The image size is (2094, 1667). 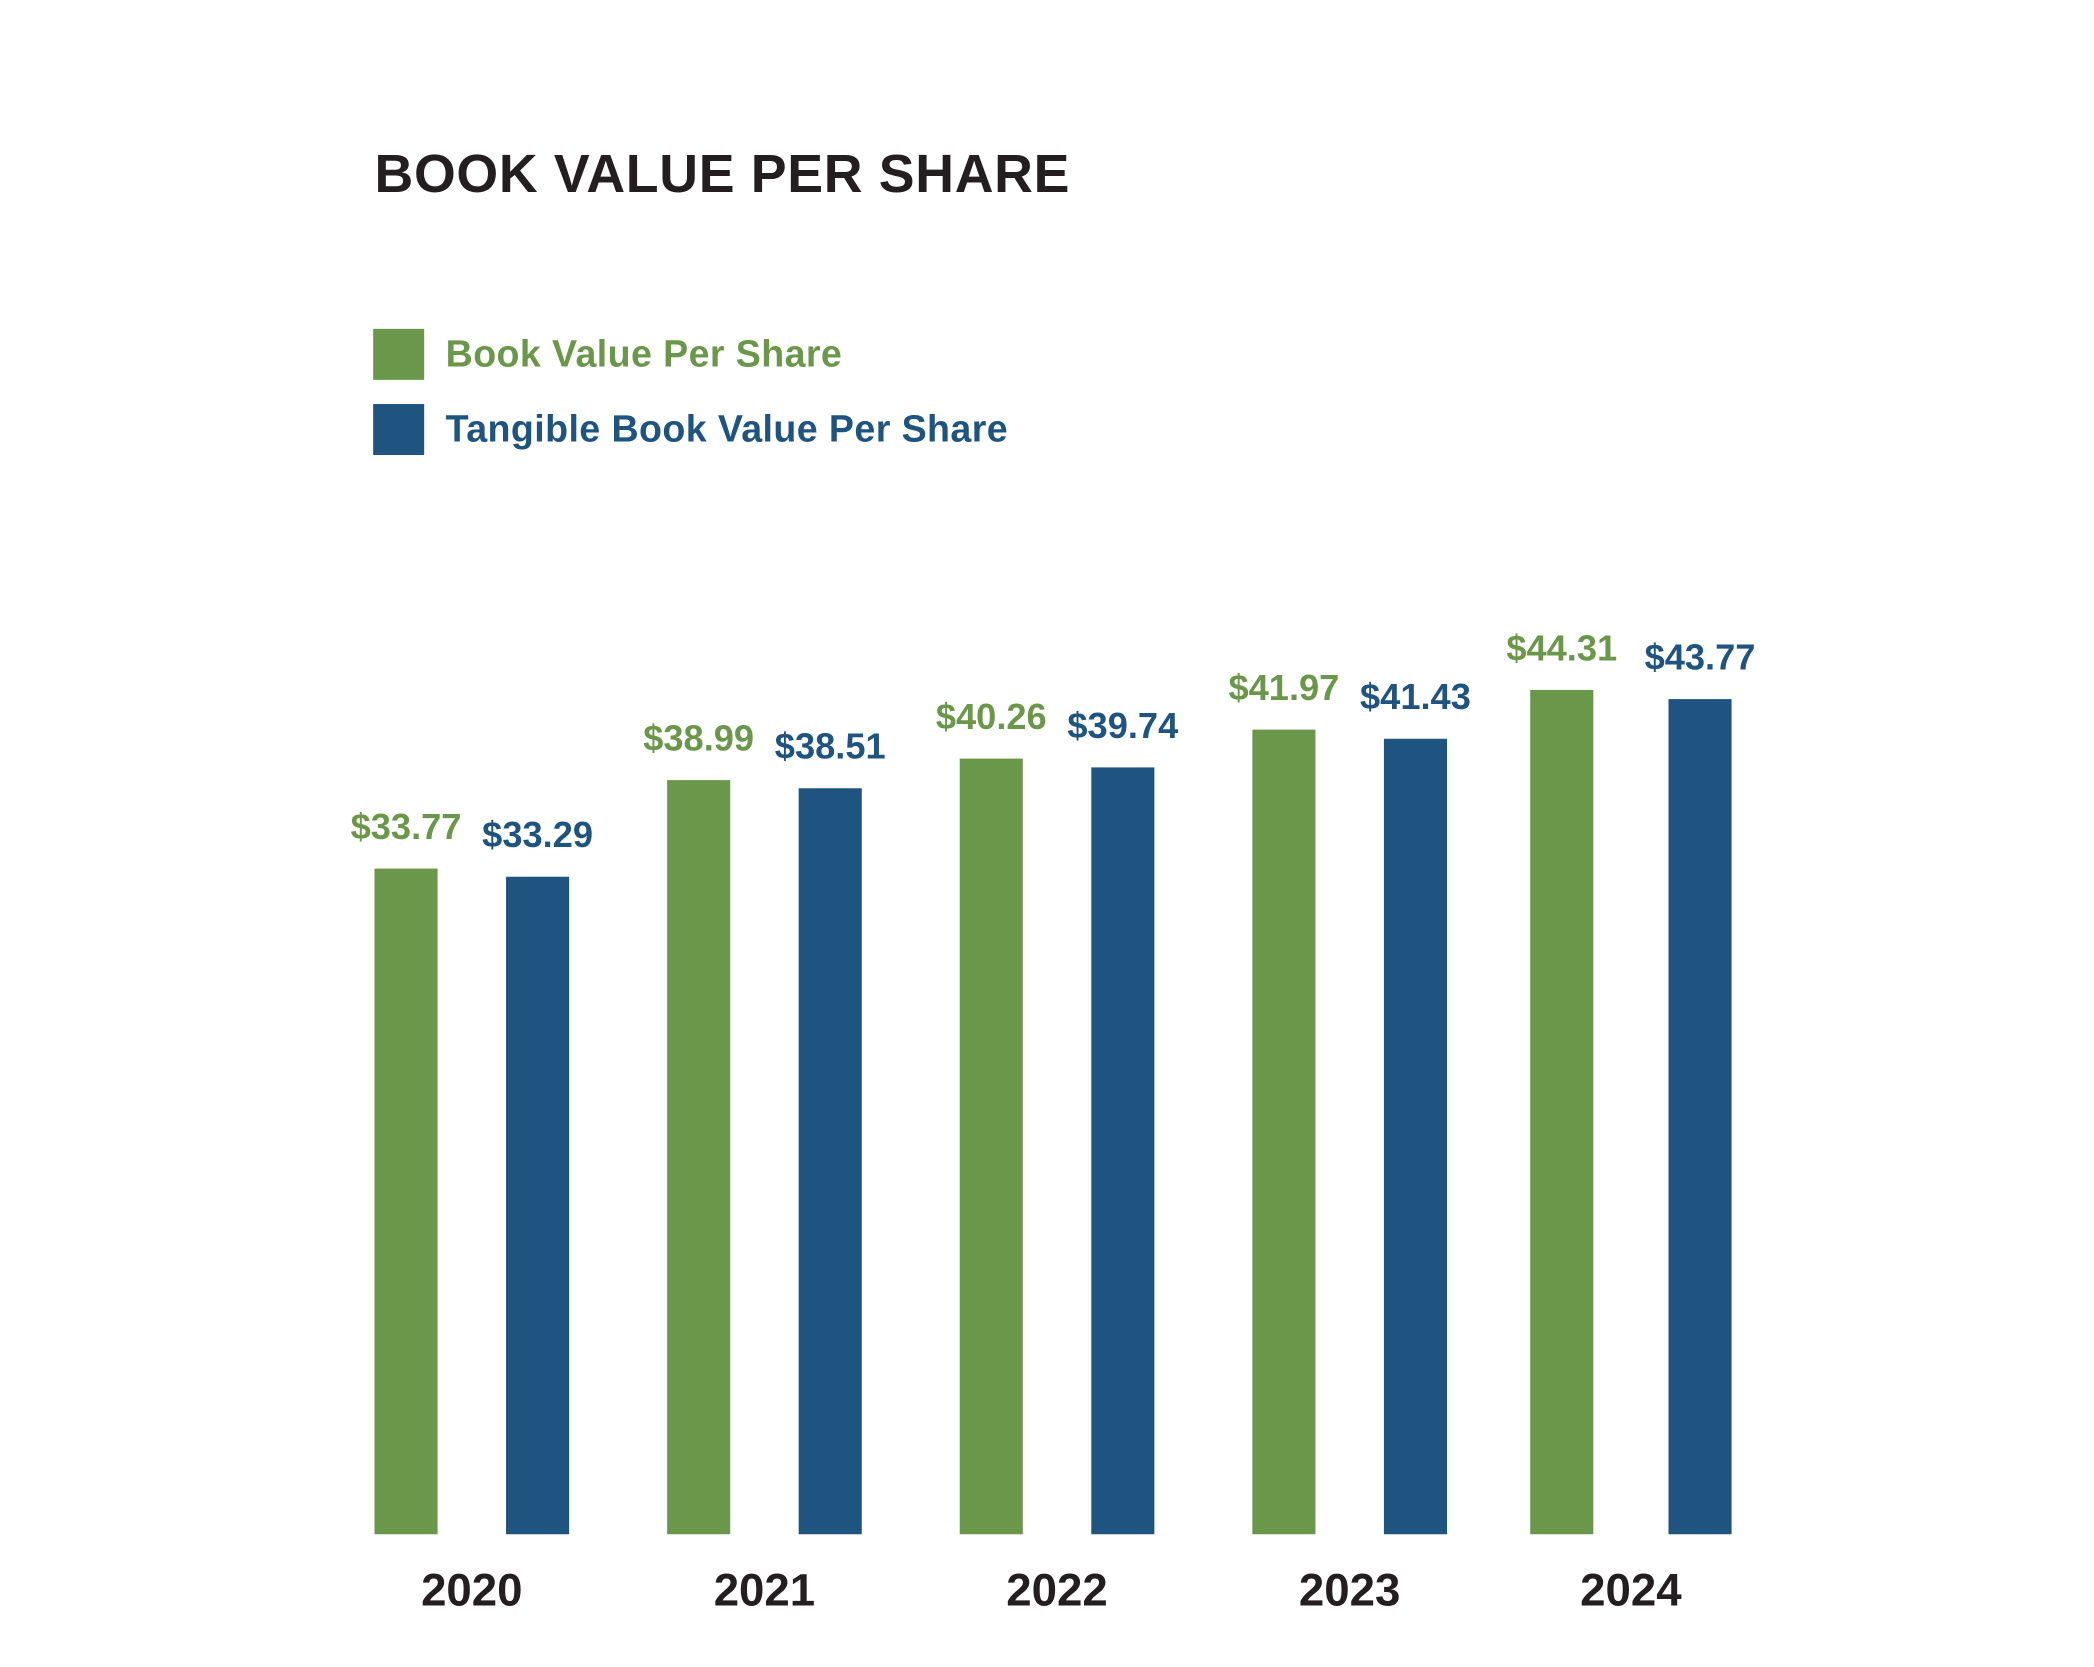 I want to click on bar-tangible-2022, so click(x=1123, y=1151).